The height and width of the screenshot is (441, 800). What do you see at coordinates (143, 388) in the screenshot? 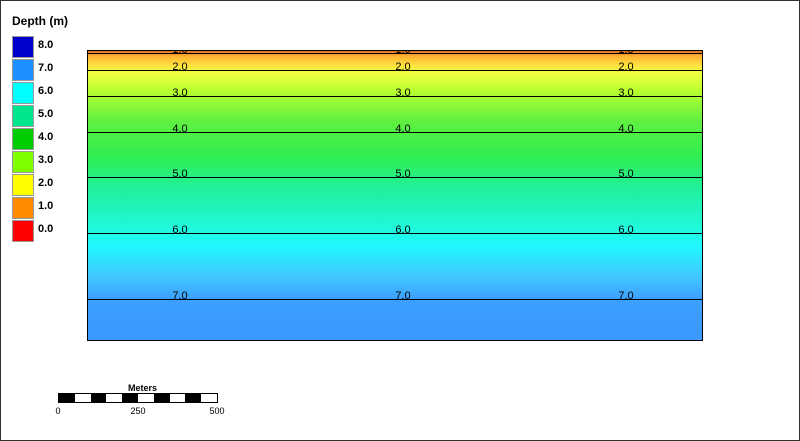
I see `scalebar-title: Meters` at bounding box center [143, 388].